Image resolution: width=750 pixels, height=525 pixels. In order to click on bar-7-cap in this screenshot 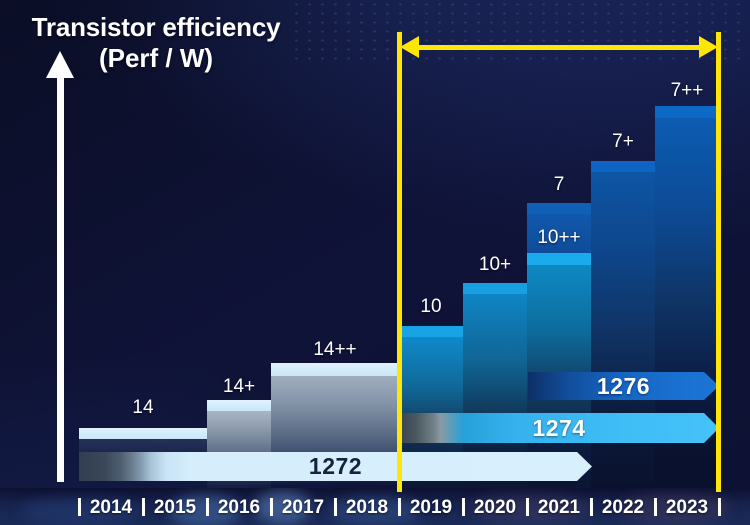, I will do `click(559, 208)`.